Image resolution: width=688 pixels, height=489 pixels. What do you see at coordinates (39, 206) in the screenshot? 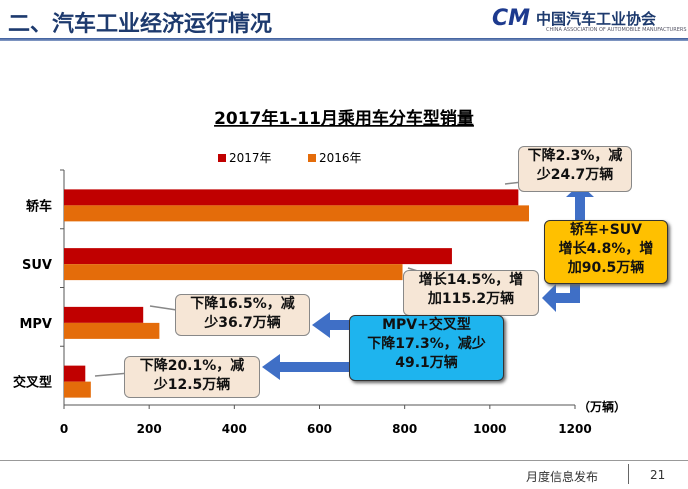
I see `category-label: 轿车` at bounding box center [39, 206].